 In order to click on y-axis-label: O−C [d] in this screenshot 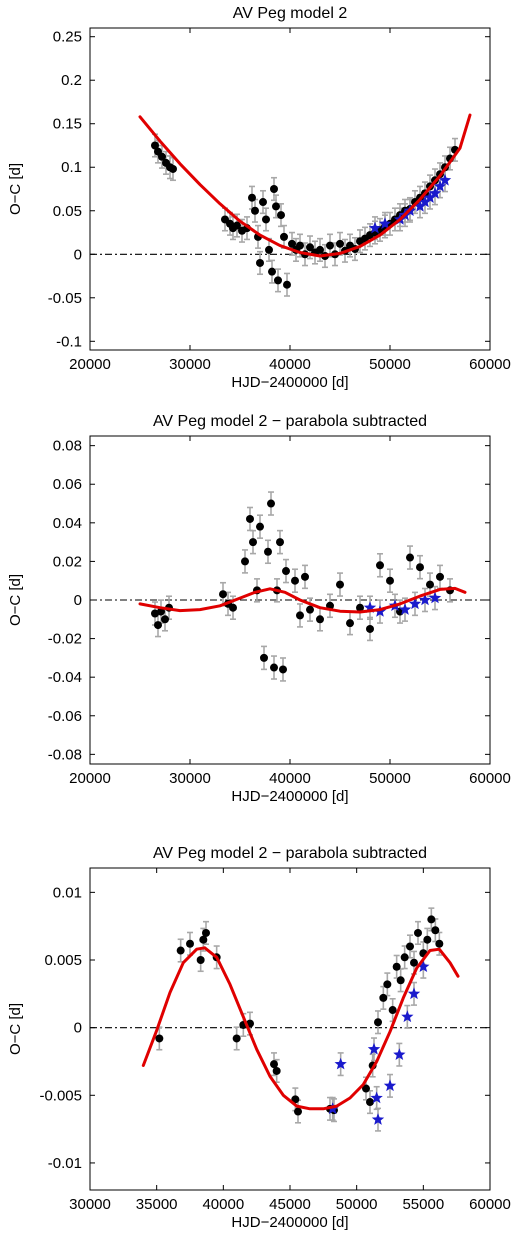, I will do `click(15, 1029)`.